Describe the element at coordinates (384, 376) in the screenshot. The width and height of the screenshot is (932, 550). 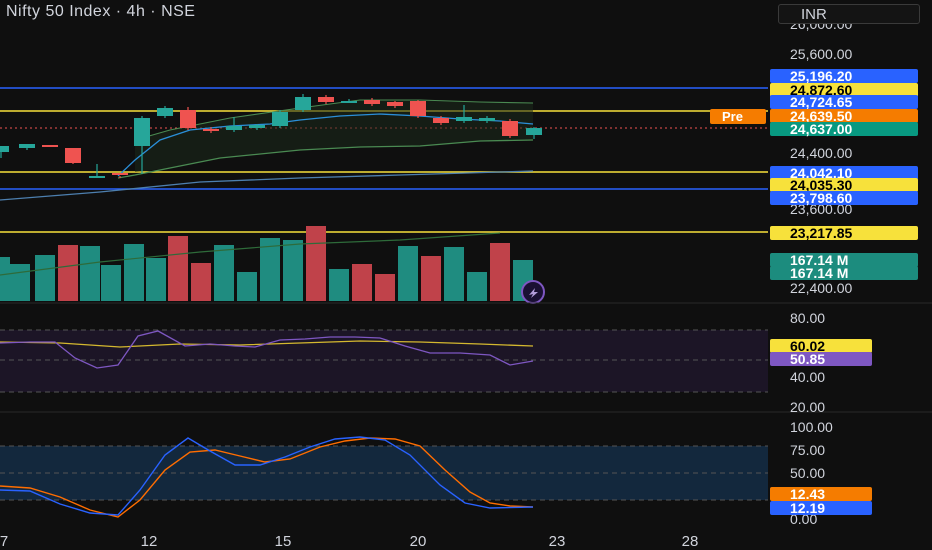
I see `rsi-band-lower` at that location.